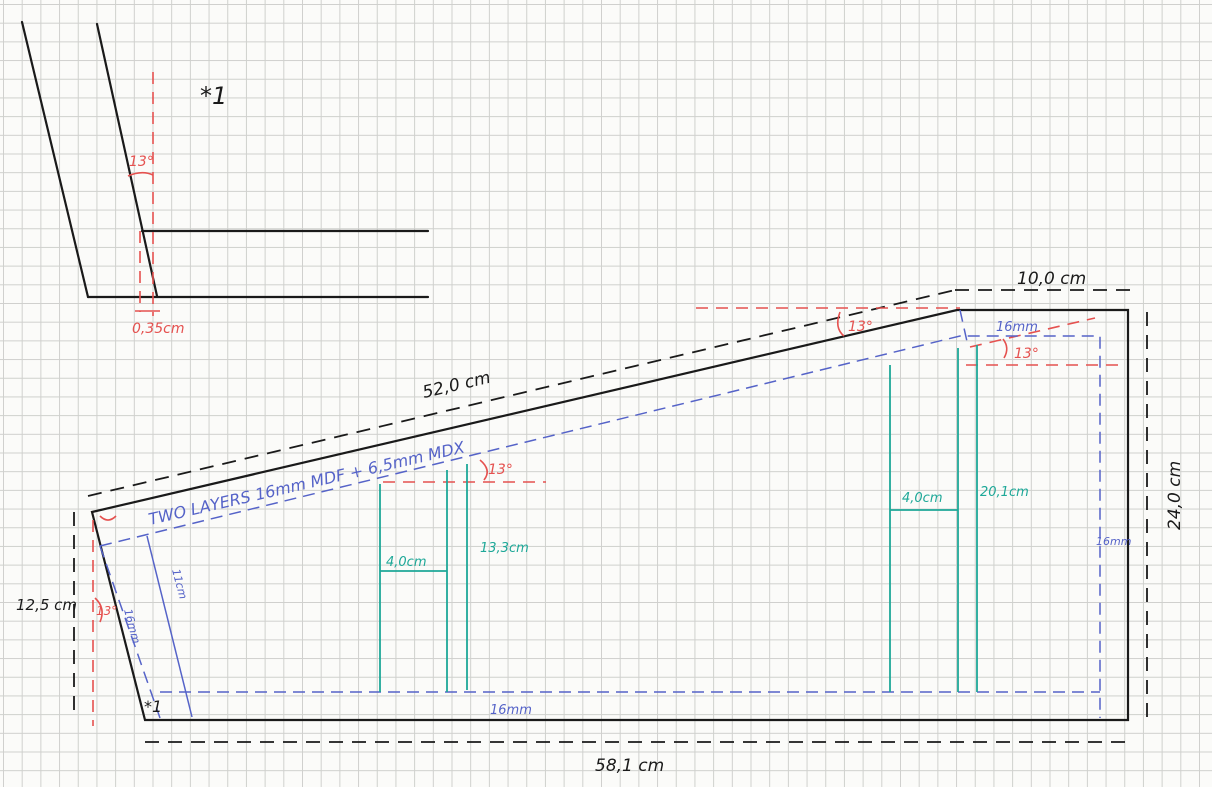 This screenshot has height=787, width=1212. I want to click on inner-left-line, so click(130, 632).